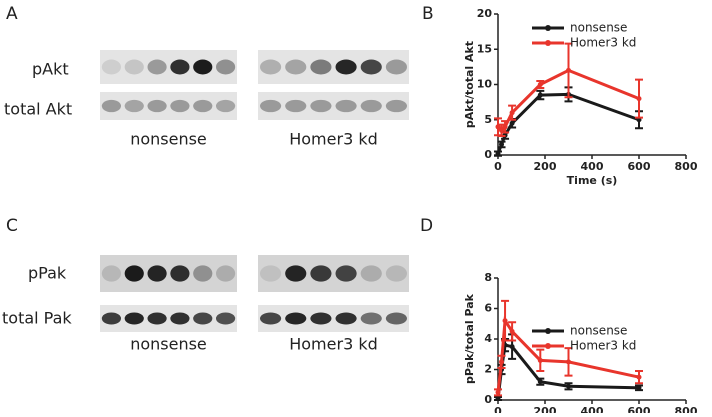 Image resolution: width=712 pixels, height=417 pixels. Describe the element at coordinates (488, 338) in the screenshot. I see `y-tick-label: 4` at that location.